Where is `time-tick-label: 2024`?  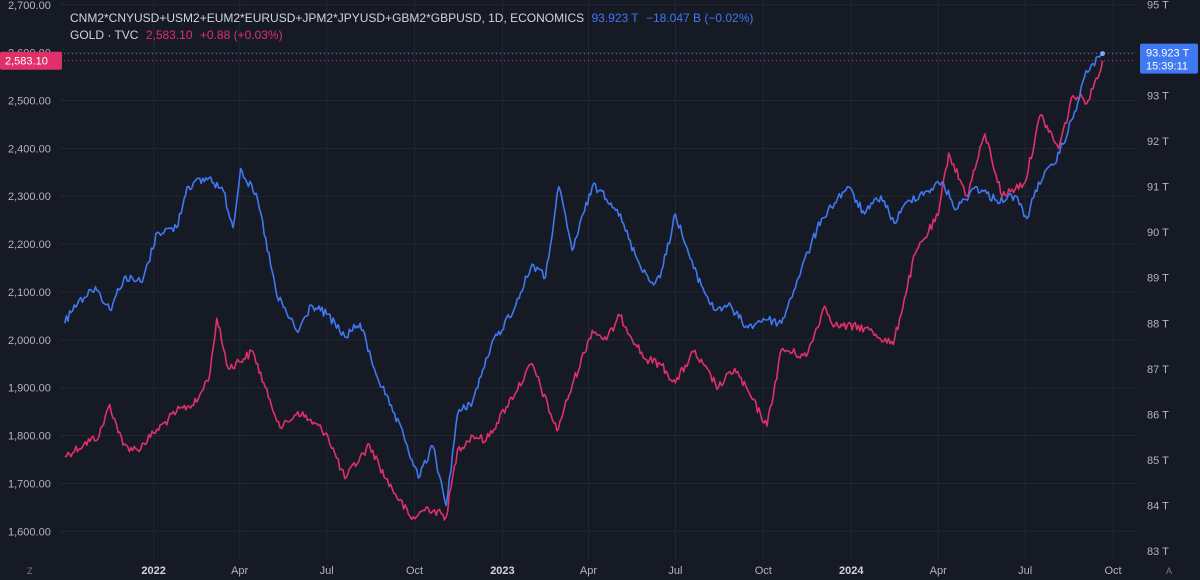
time-tick-label: 2024 is located at coordinates (851, 571).